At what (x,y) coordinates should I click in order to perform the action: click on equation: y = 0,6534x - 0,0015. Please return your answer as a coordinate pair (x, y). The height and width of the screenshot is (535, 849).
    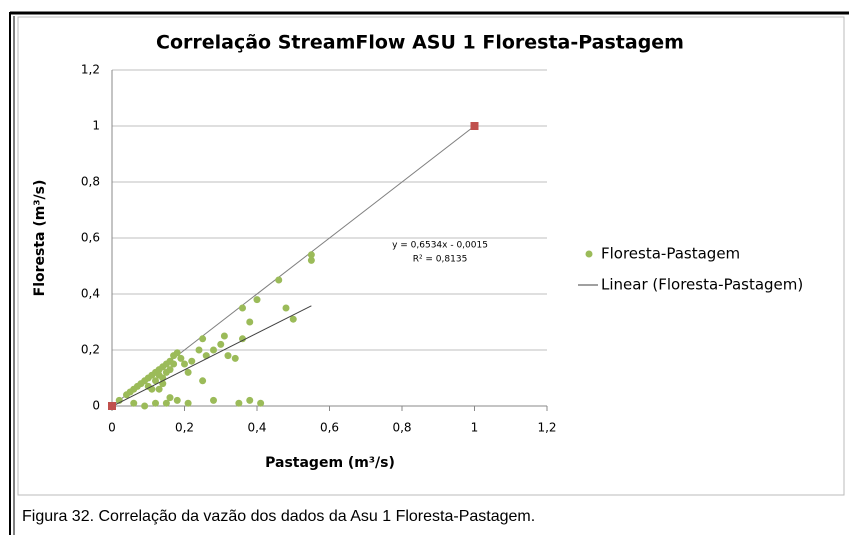
    Looking at the image, I should click on (440, 246).